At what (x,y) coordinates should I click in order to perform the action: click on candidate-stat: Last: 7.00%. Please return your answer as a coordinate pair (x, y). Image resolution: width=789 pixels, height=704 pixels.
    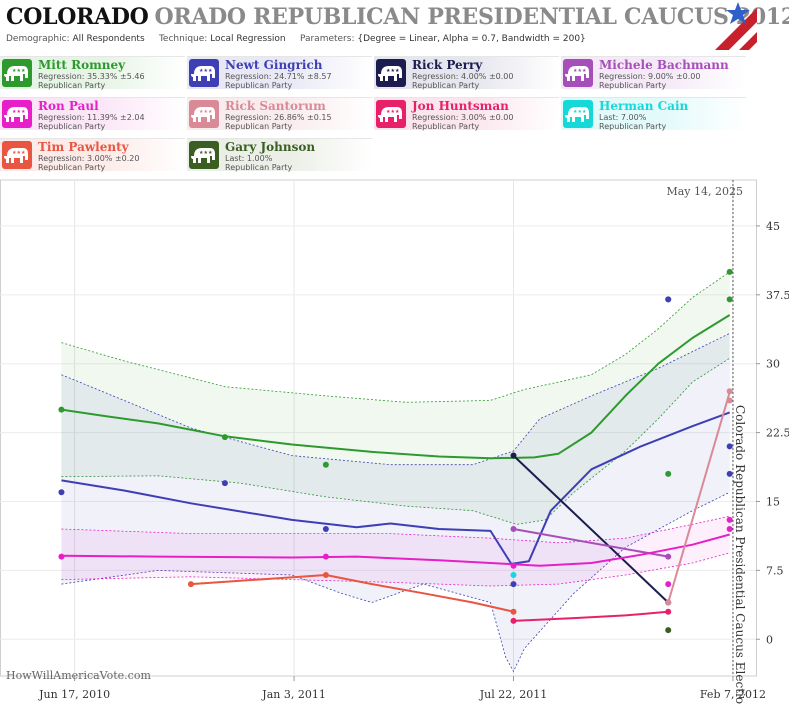
    Looking at the image, I should click on (623, 117).